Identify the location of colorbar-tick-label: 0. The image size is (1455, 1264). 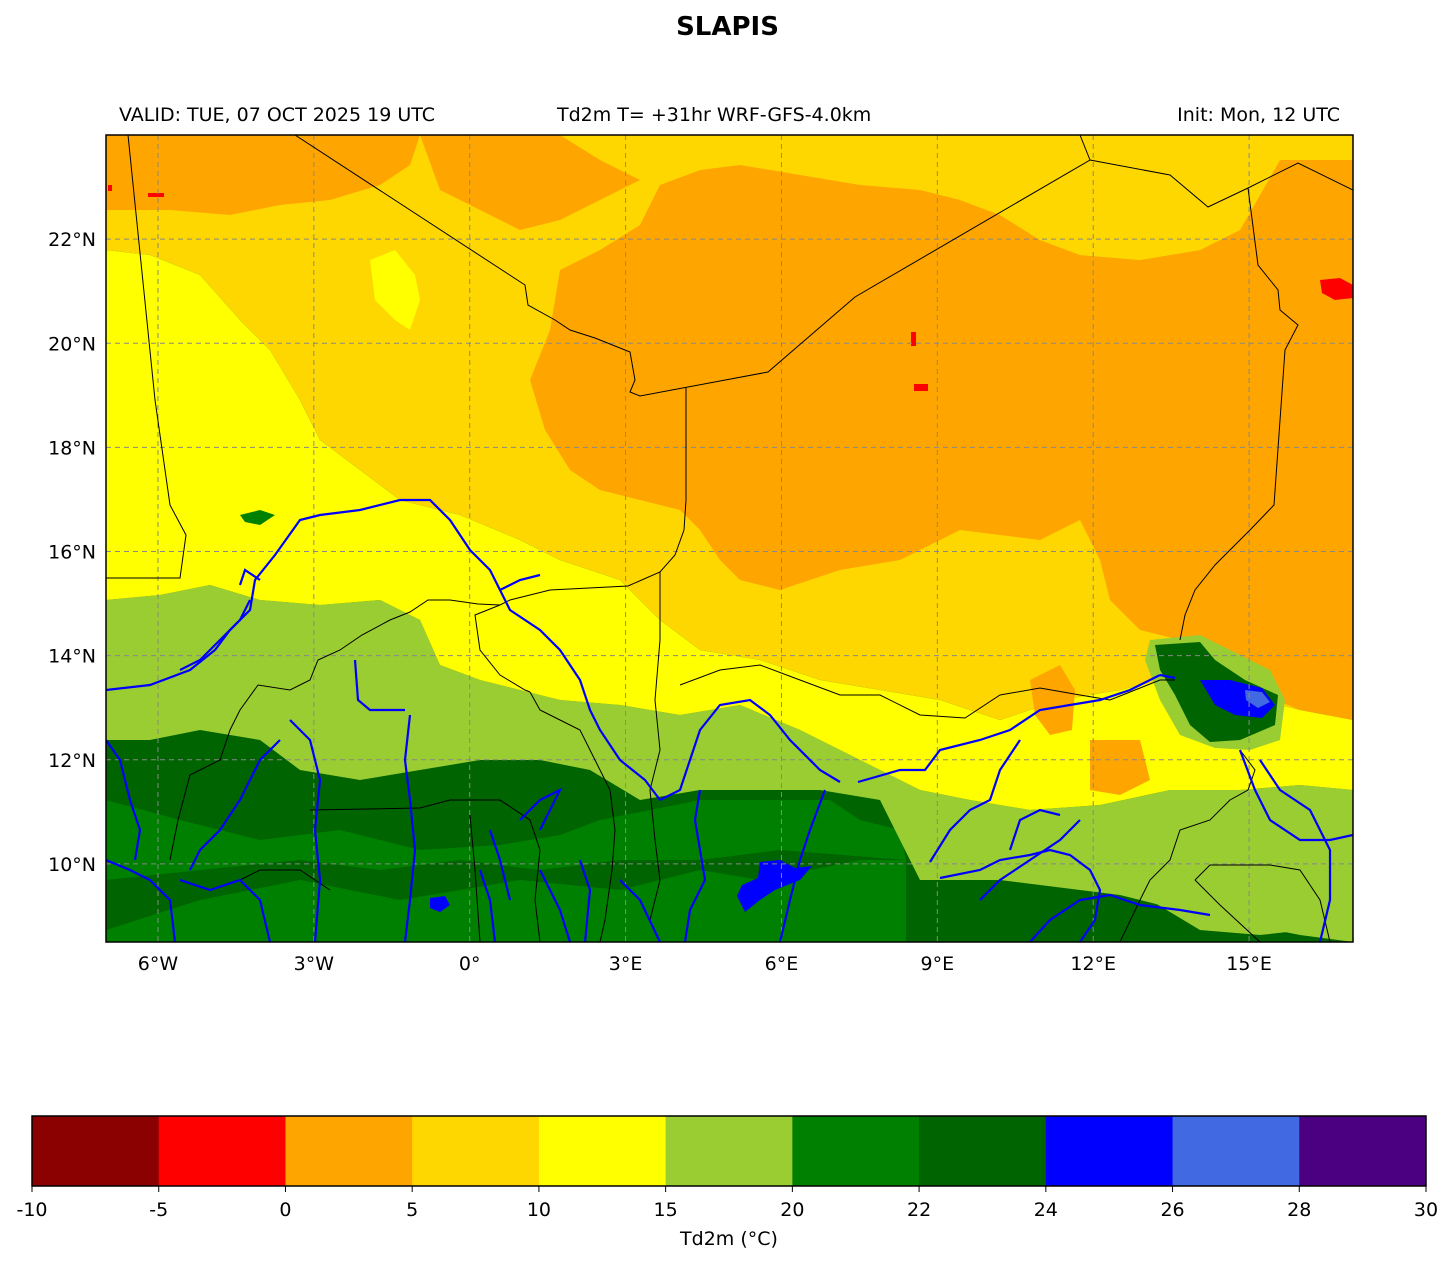
(285, 1210).